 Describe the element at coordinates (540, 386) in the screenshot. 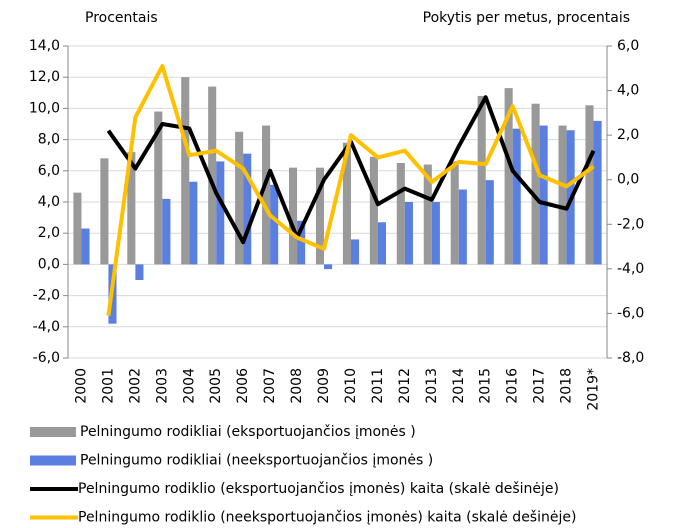

I see `x-tick-label: 2017` at that location.